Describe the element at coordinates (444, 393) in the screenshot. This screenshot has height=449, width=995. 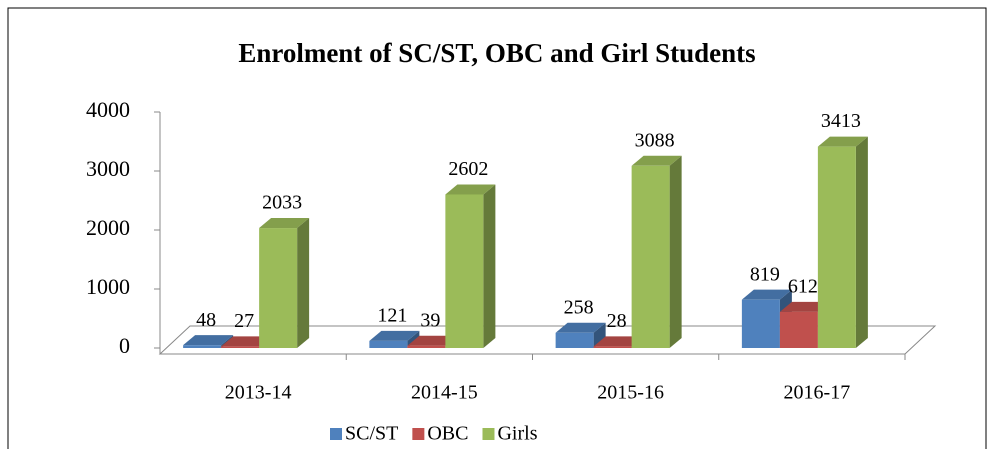
I see `x-tick-label: 2014-15` at that location.